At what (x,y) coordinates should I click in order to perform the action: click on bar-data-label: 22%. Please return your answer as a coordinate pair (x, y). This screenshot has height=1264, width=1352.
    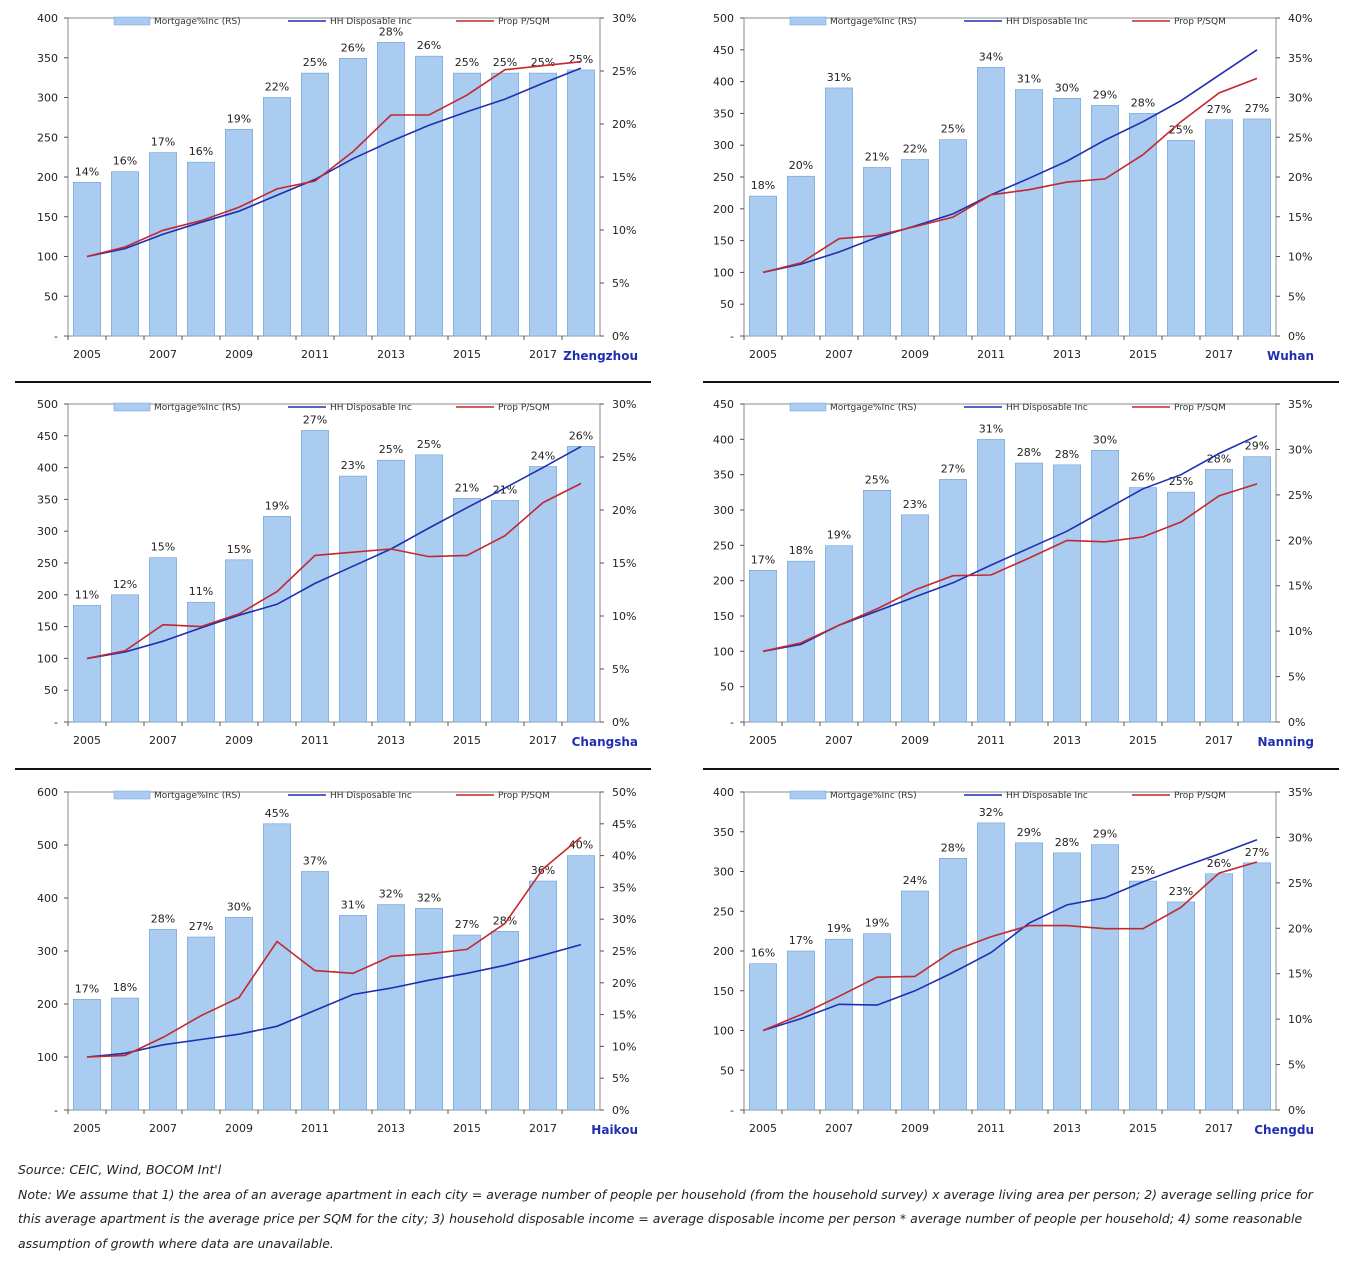
    Looking at the image, I should click on (915, 149).